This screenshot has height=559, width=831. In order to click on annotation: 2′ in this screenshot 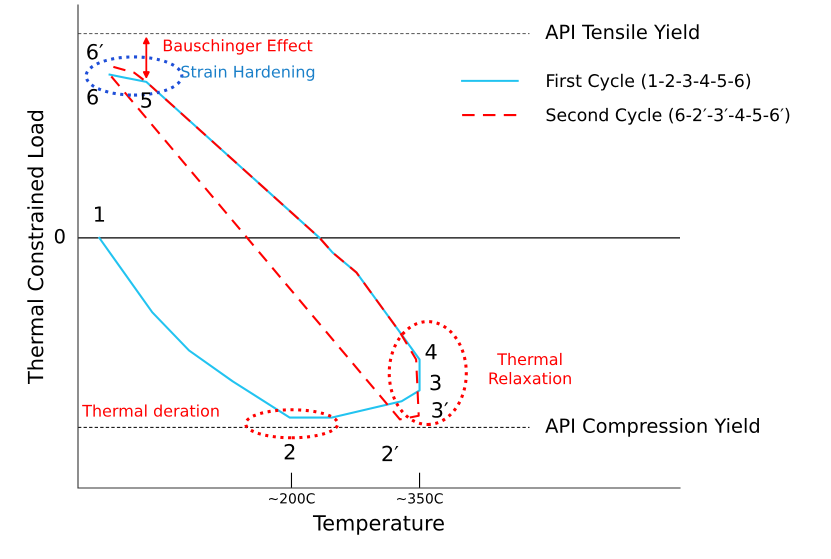, I will do `click(390, 454)`.